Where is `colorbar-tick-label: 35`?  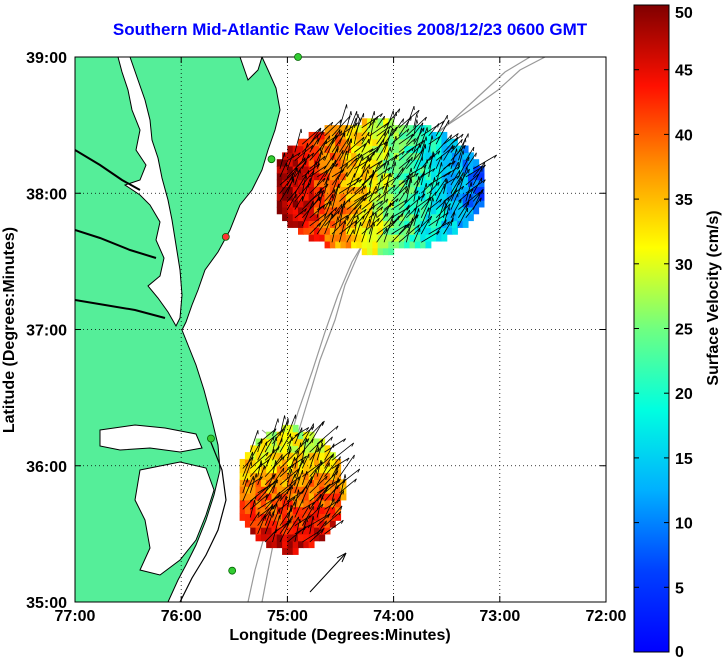 colorbar-tick-label: 35 is located at coordinates (684, 200).